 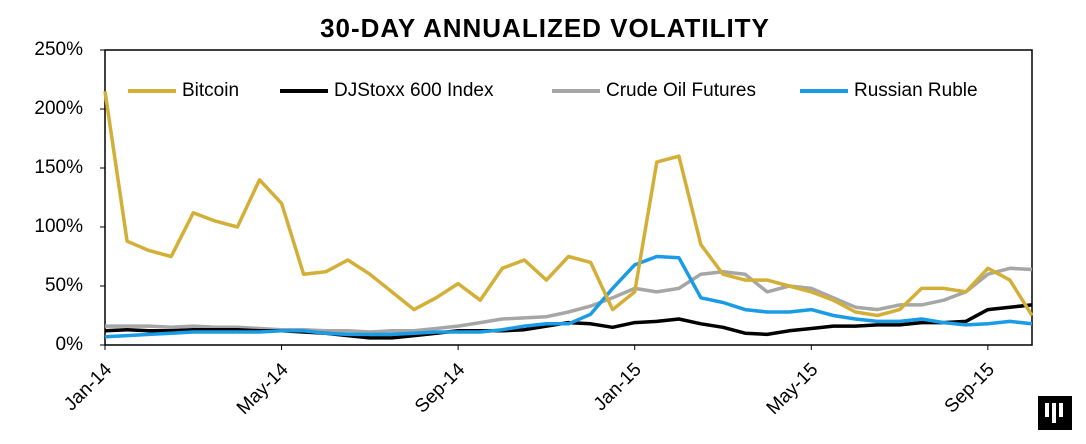 I want to click on x-tick-label: Jan-15, so click(x=618, y=387).